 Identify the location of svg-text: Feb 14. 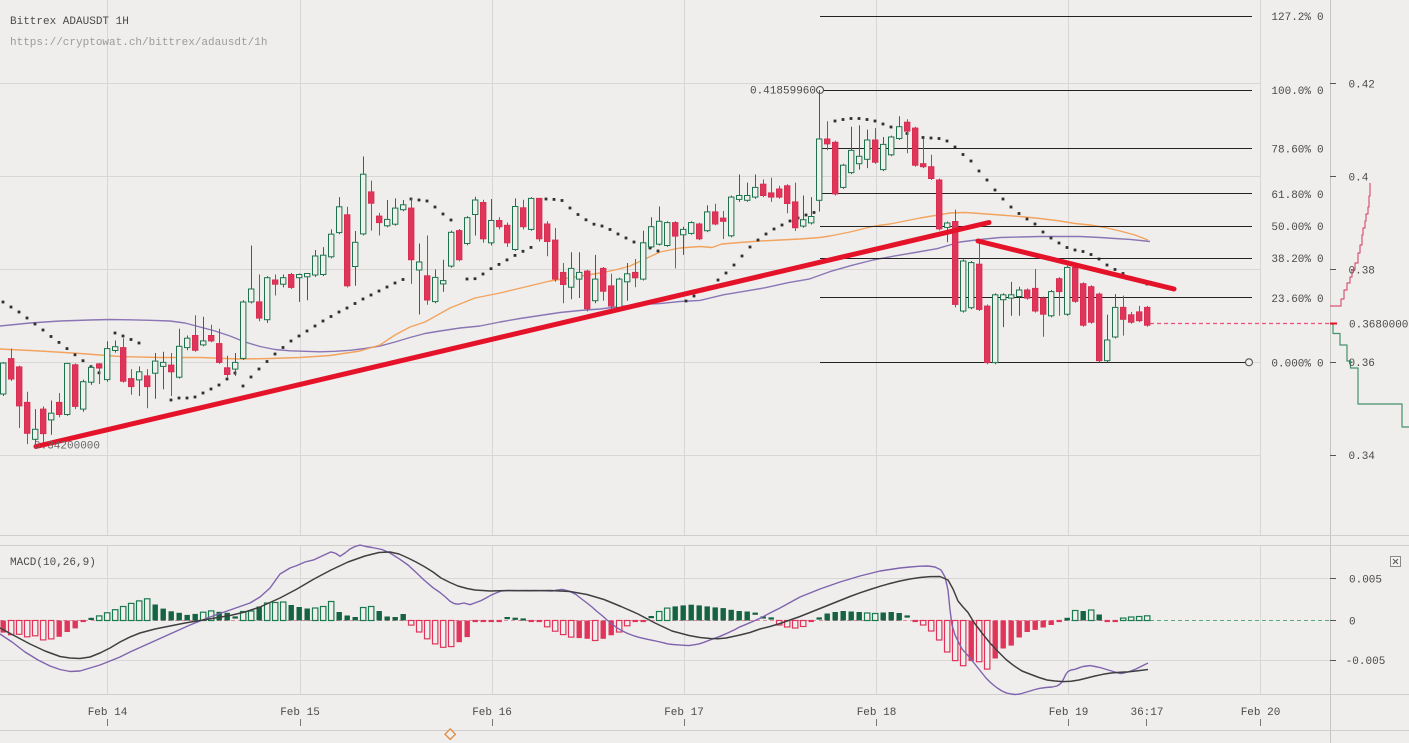
(108, 713).